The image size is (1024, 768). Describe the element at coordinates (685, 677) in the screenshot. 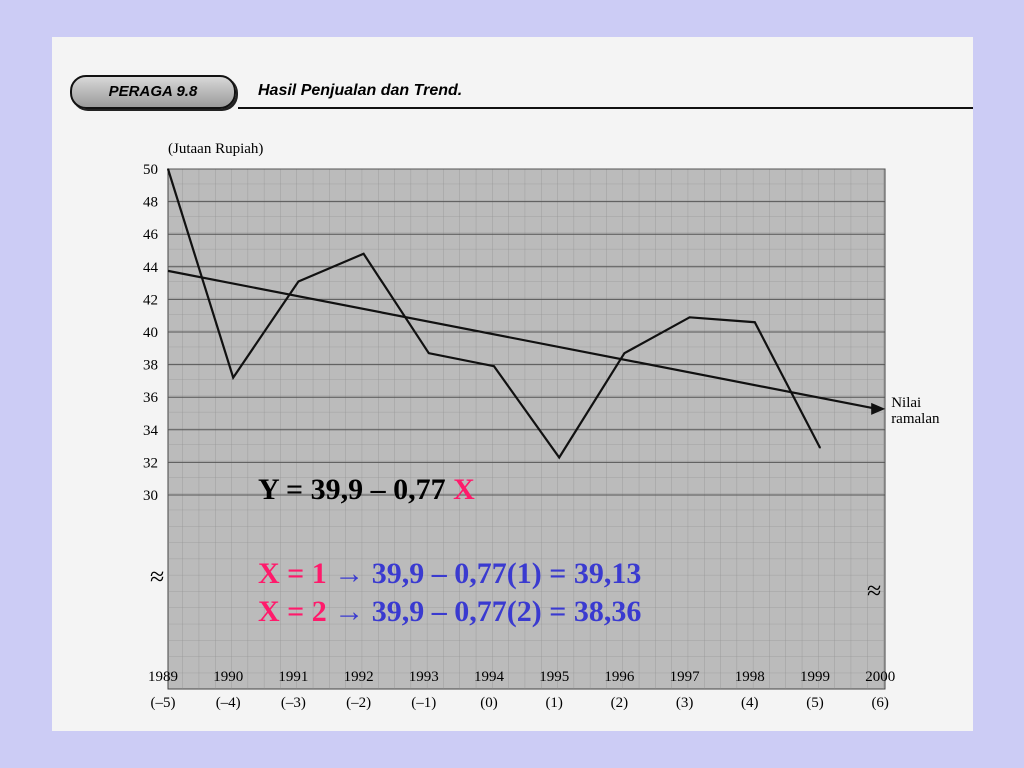

I see `x-tick-year: 1997` at that location.